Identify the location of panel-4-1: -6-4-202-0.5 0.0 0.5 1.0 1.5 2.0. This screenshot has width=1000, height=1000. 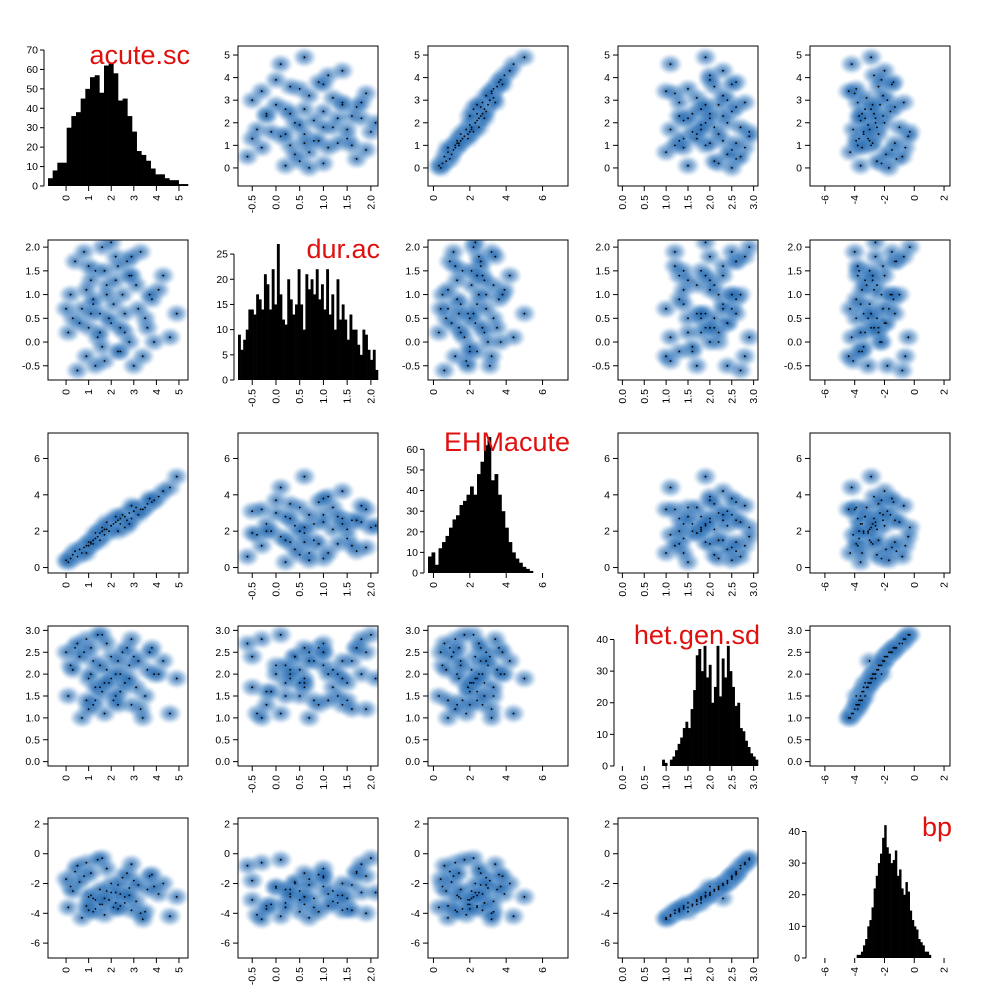
(300, 901).